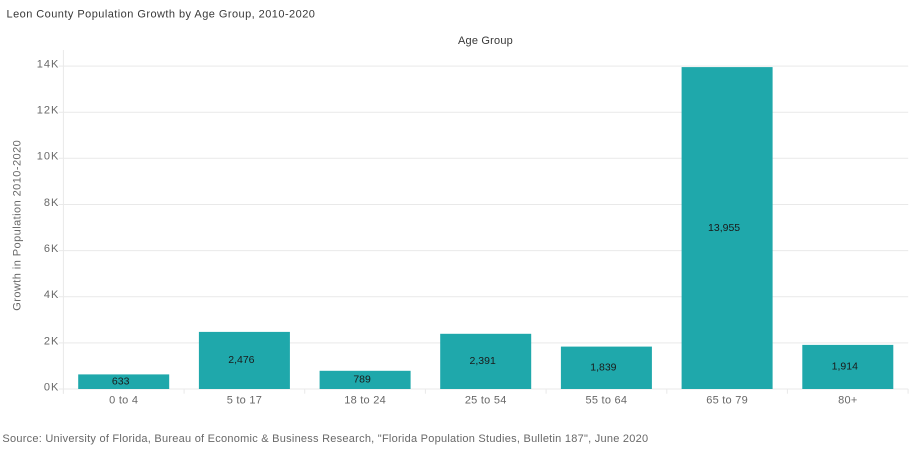 This screenshot has width=921, height=454. I want to click on svg-text: 0K, so click(51, 387).